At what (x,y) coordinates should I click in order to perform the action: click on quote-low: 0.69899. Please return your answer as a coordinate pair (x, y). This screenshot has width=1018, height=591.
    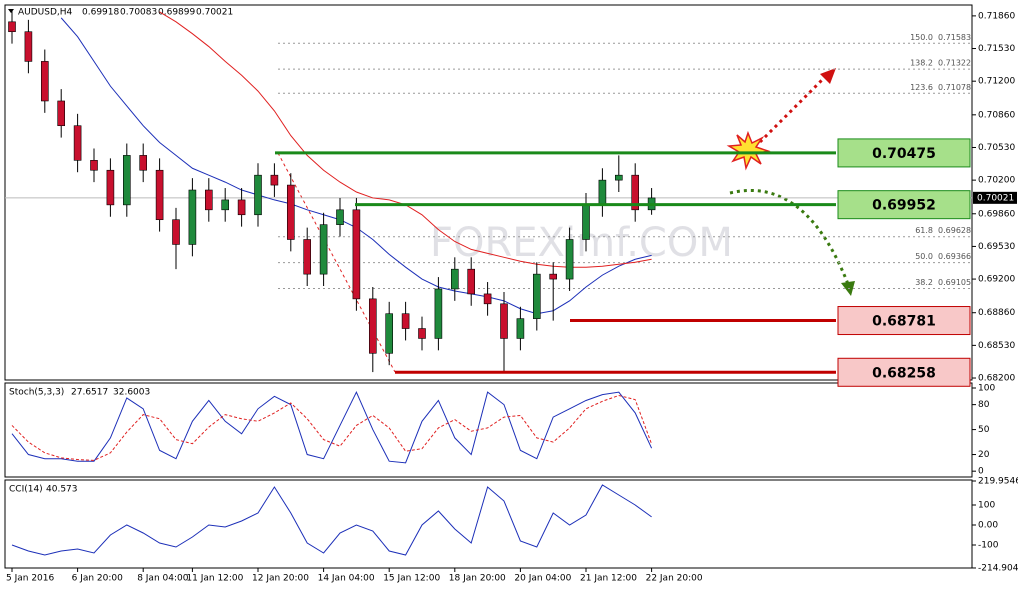
    Looking at the image, I should click on (176, 13).